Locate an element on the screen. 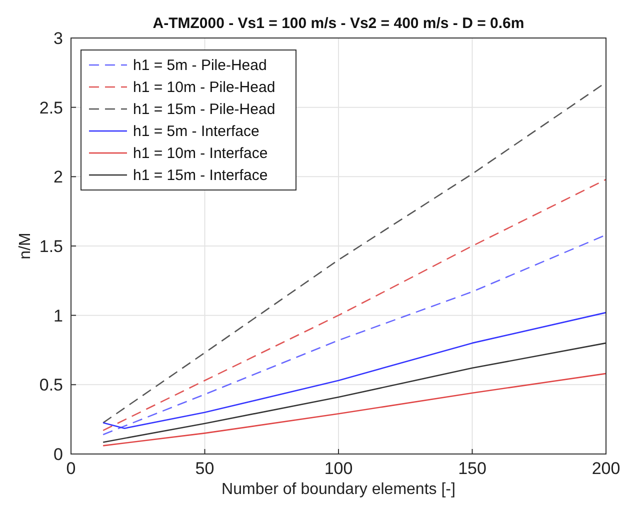  x-tick-label: 0 is located at coordinates (71, 468).